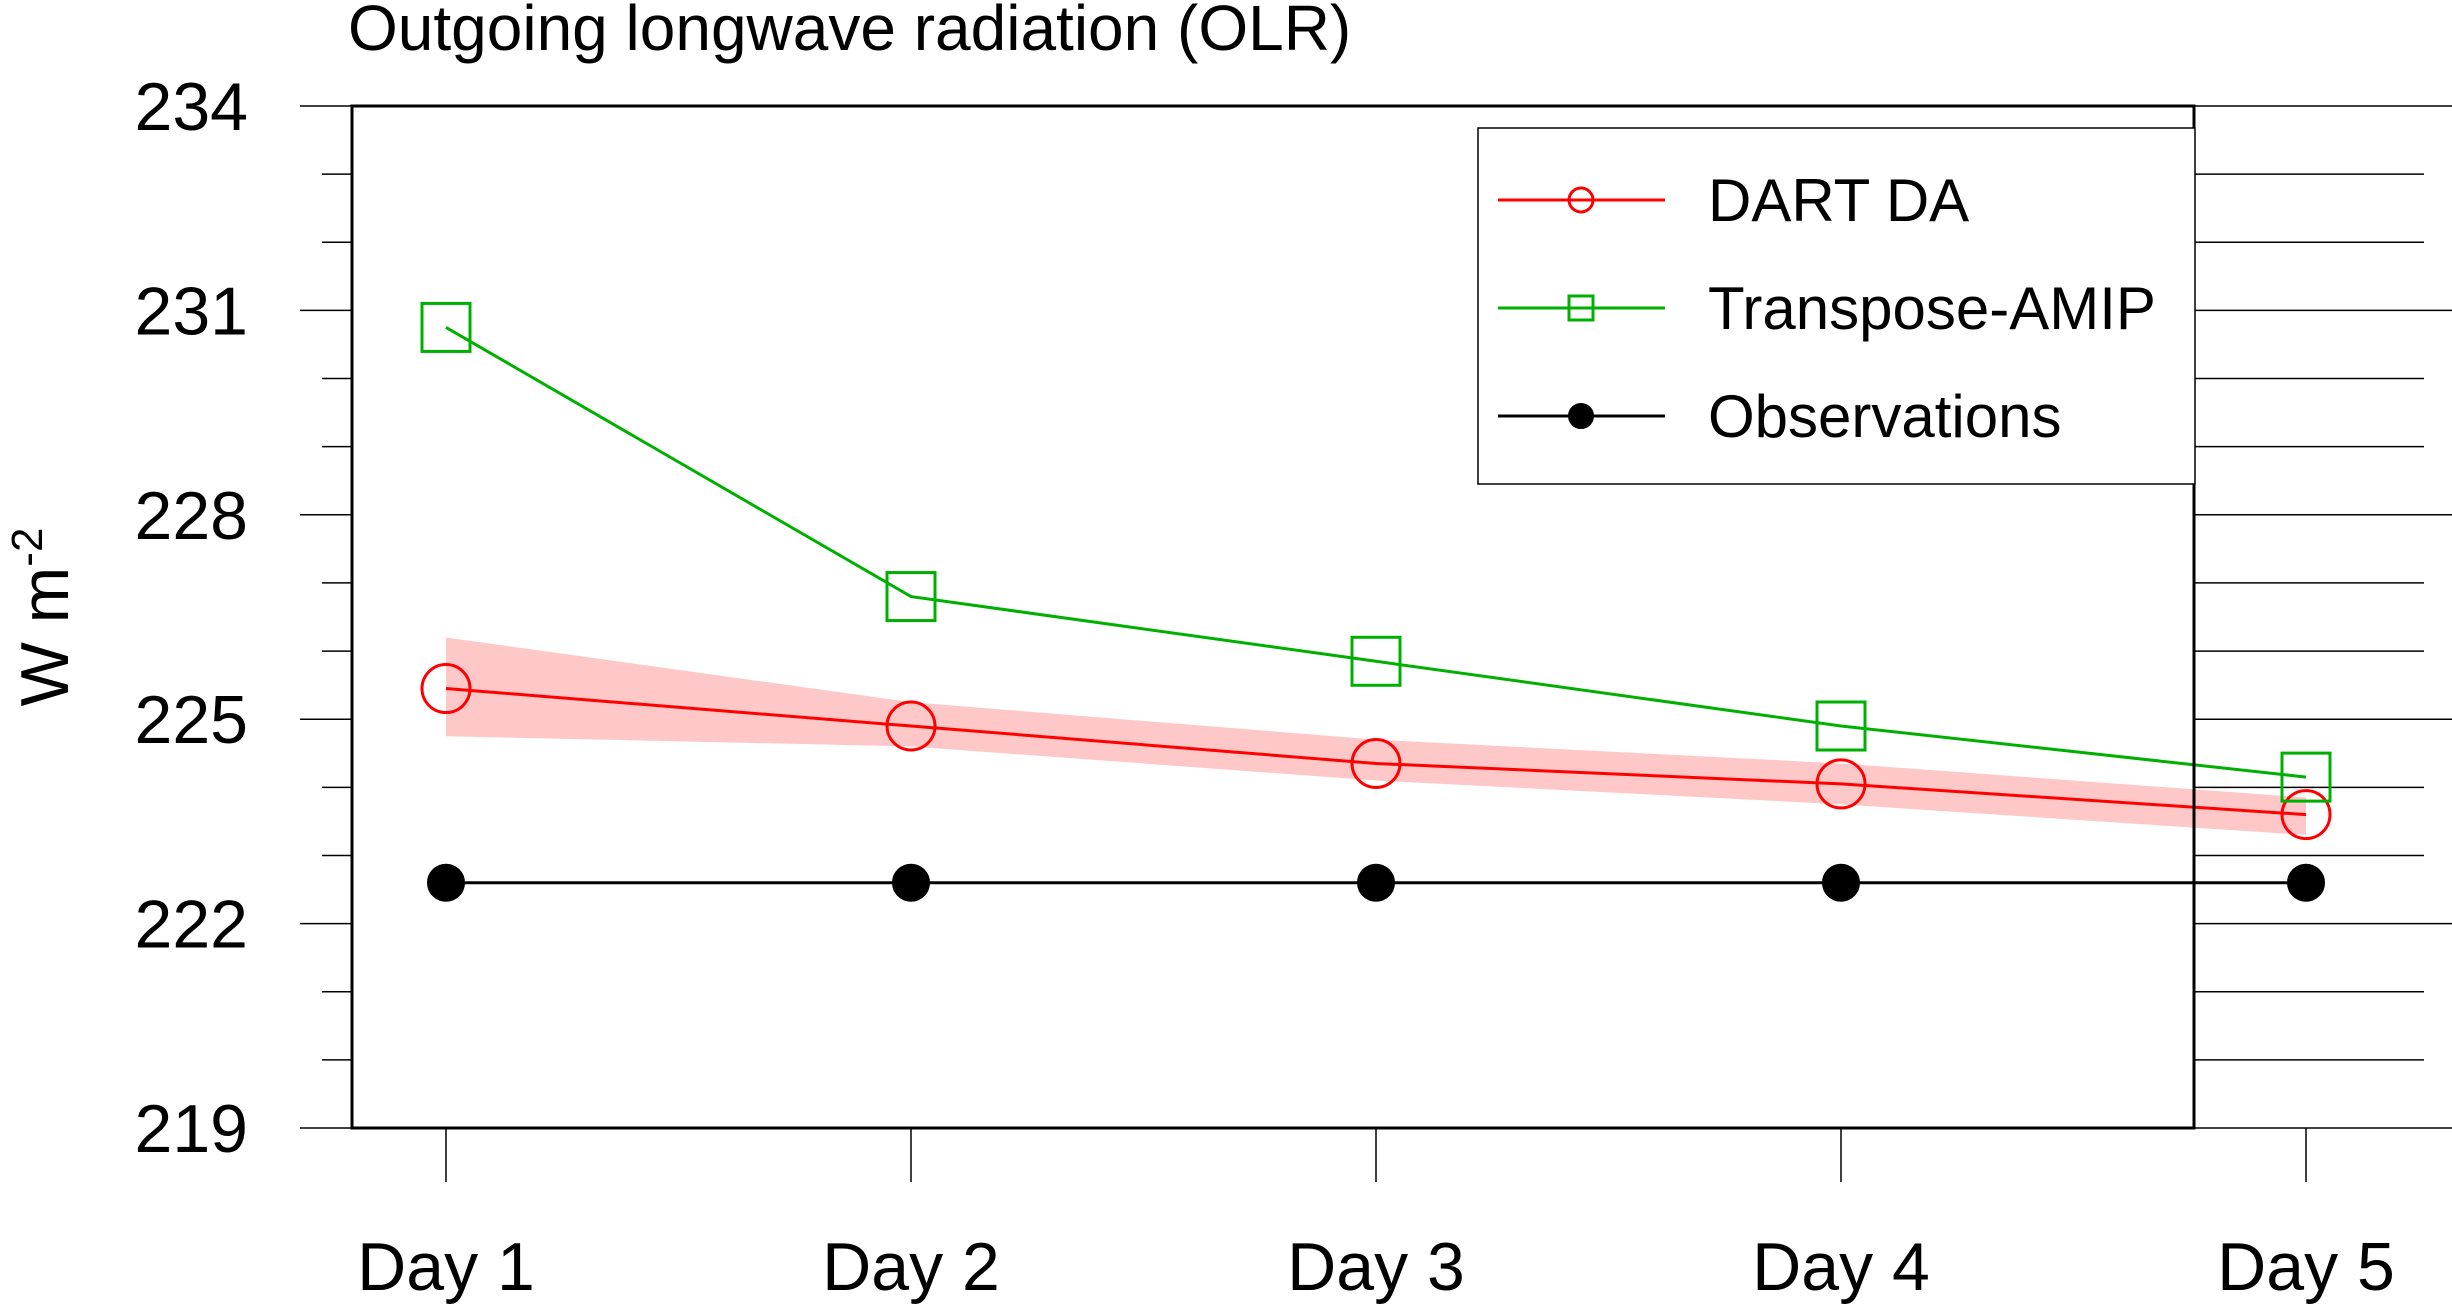 The image size is (2452, 1312). Describe the element at coordinates (446, 1267) in the screenshot. I see `x-tick-label: Day 1` at that location.